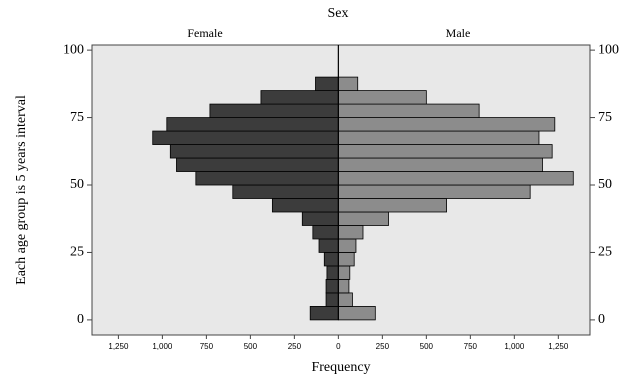  What do you see at coordinates (21, 190) in the screenshot?
I see `y-axis-label: Each age group is 5 years interval` at bounding box center [21, 190].